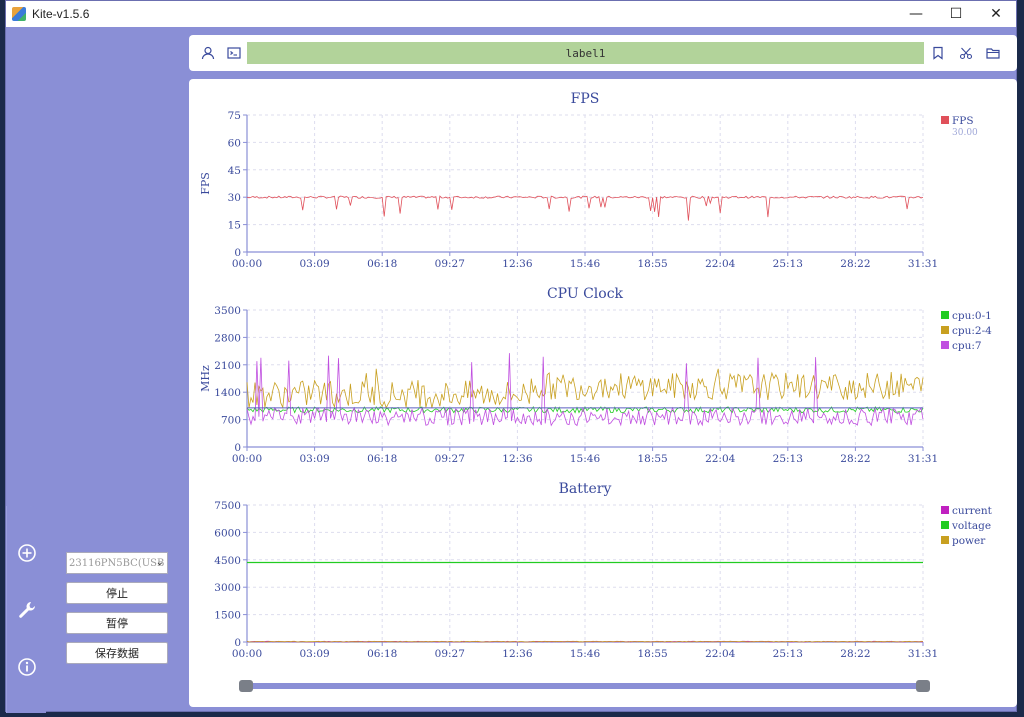  What do you see at coordinates (583, 686) in the screenshot?
I see `time-range-slider` at bounding box center [583, 686].